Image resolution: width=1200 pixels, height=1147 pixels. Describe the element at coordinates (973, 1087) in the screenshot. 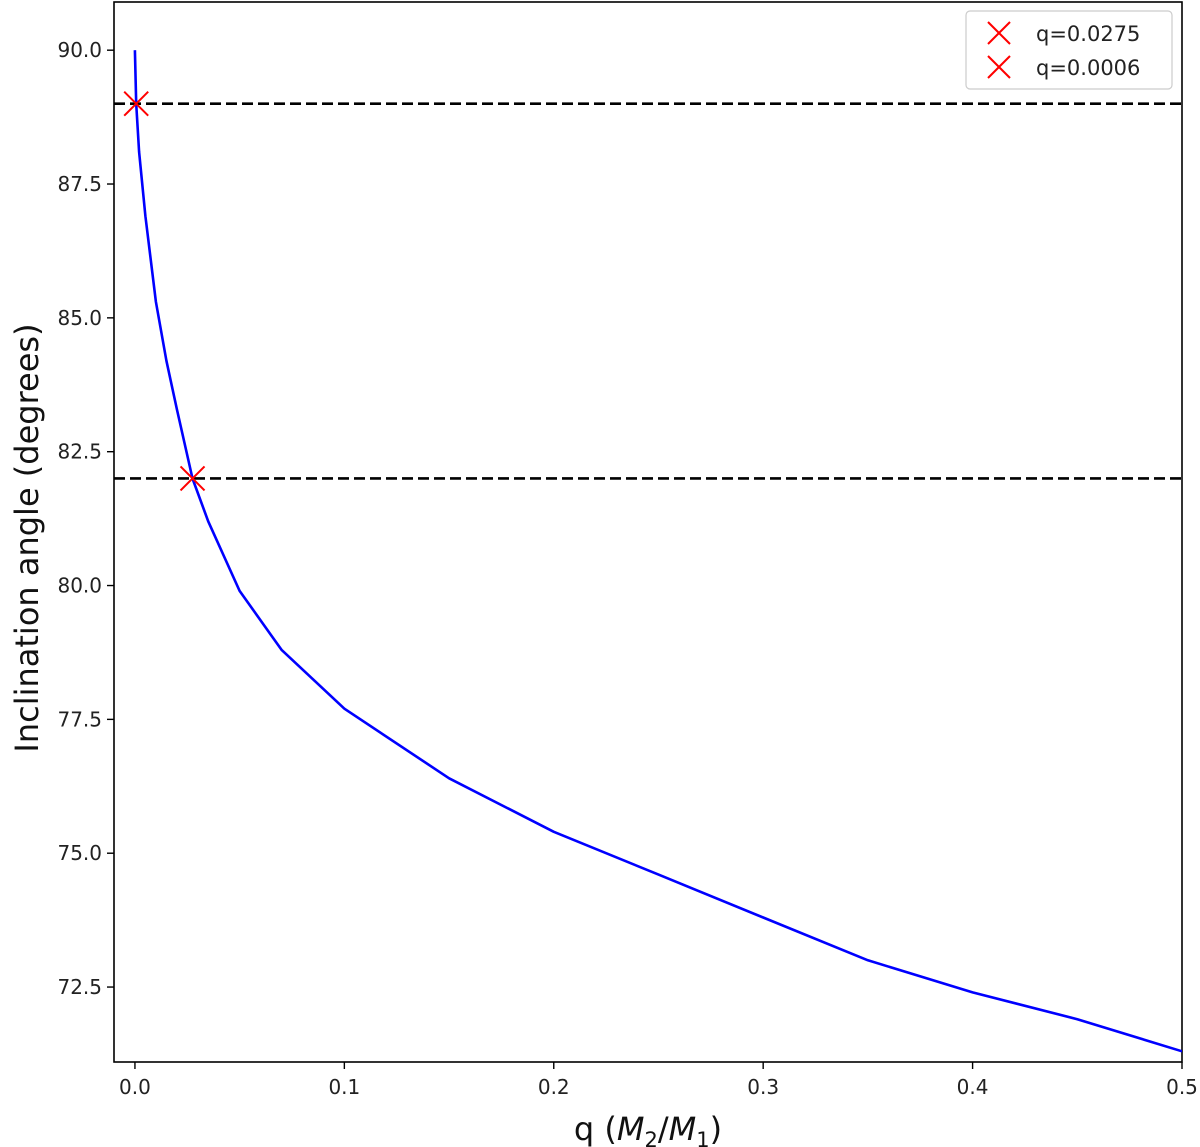

I see `x-tick-label-4: 0.4` at that location.